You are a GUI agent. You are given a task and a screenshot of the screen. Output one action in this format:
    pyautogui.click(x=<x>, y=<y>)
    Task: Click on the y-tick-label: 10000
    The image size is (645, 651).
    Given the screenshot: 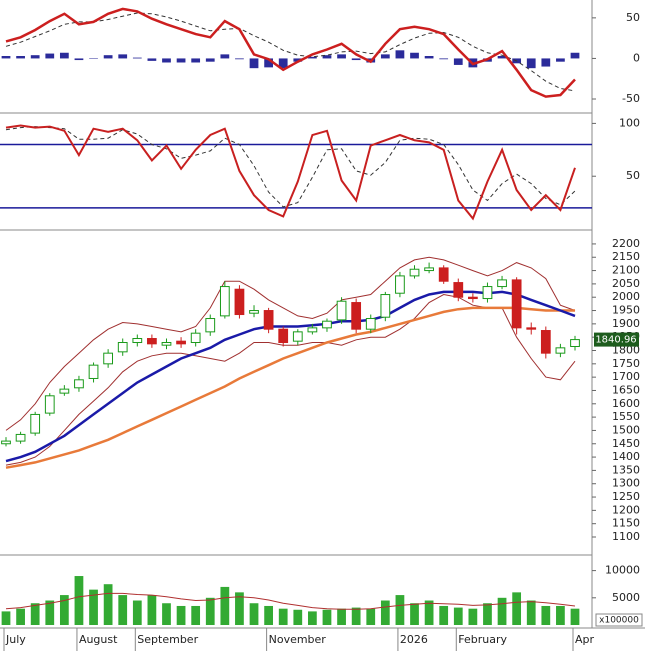 What is the action you would take?
    pyautogui.click(x=622, y=570)
    